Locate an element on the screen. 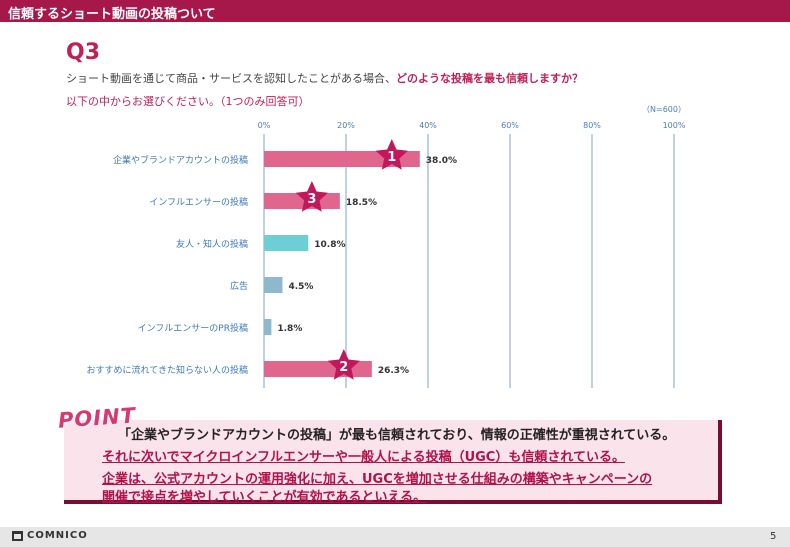  rank-number: 3 is located at coordinates (311, 199).